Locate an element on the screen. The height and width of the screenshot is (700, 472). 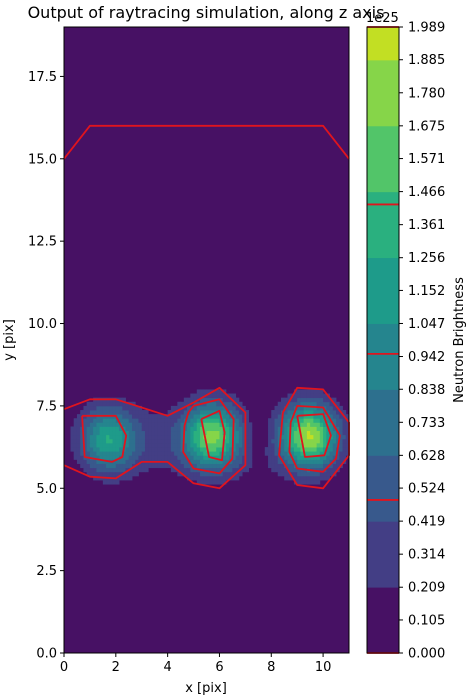
colorbar-tick-label: 1.675 is located at coordinates (426, 126).